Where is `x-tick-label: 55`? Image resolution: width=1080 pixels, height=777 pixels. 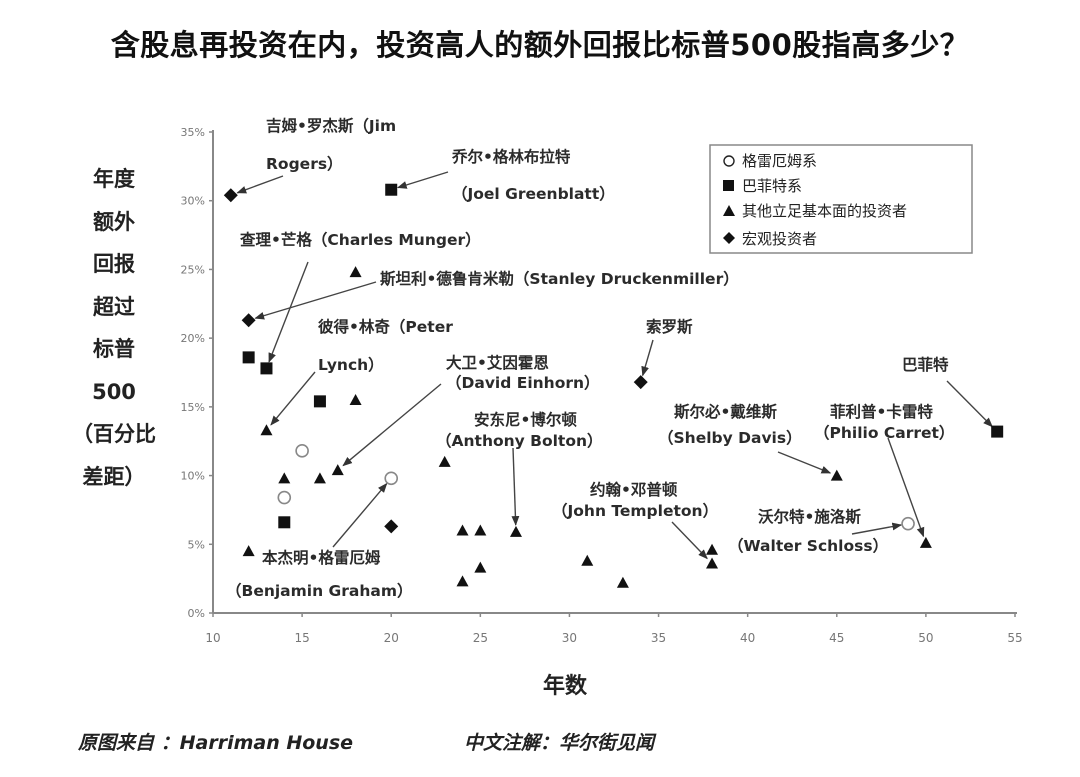
x-tick-label: 55 is located at coordinates (1014, 638).